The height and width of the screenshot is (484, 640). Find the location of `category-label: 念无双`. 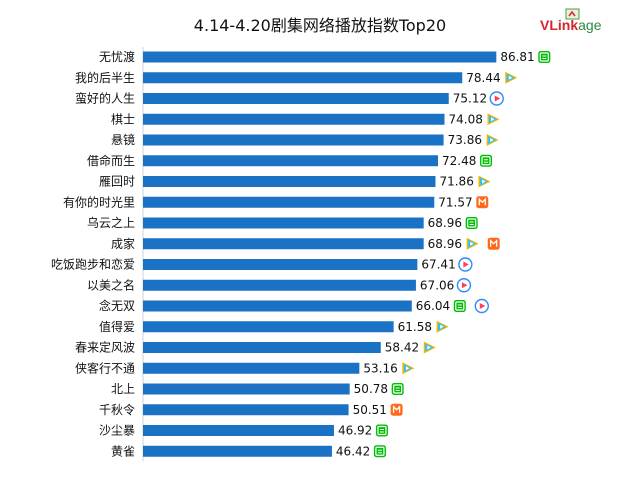

category-label: 念无双 is located at coordinates (117, 305).